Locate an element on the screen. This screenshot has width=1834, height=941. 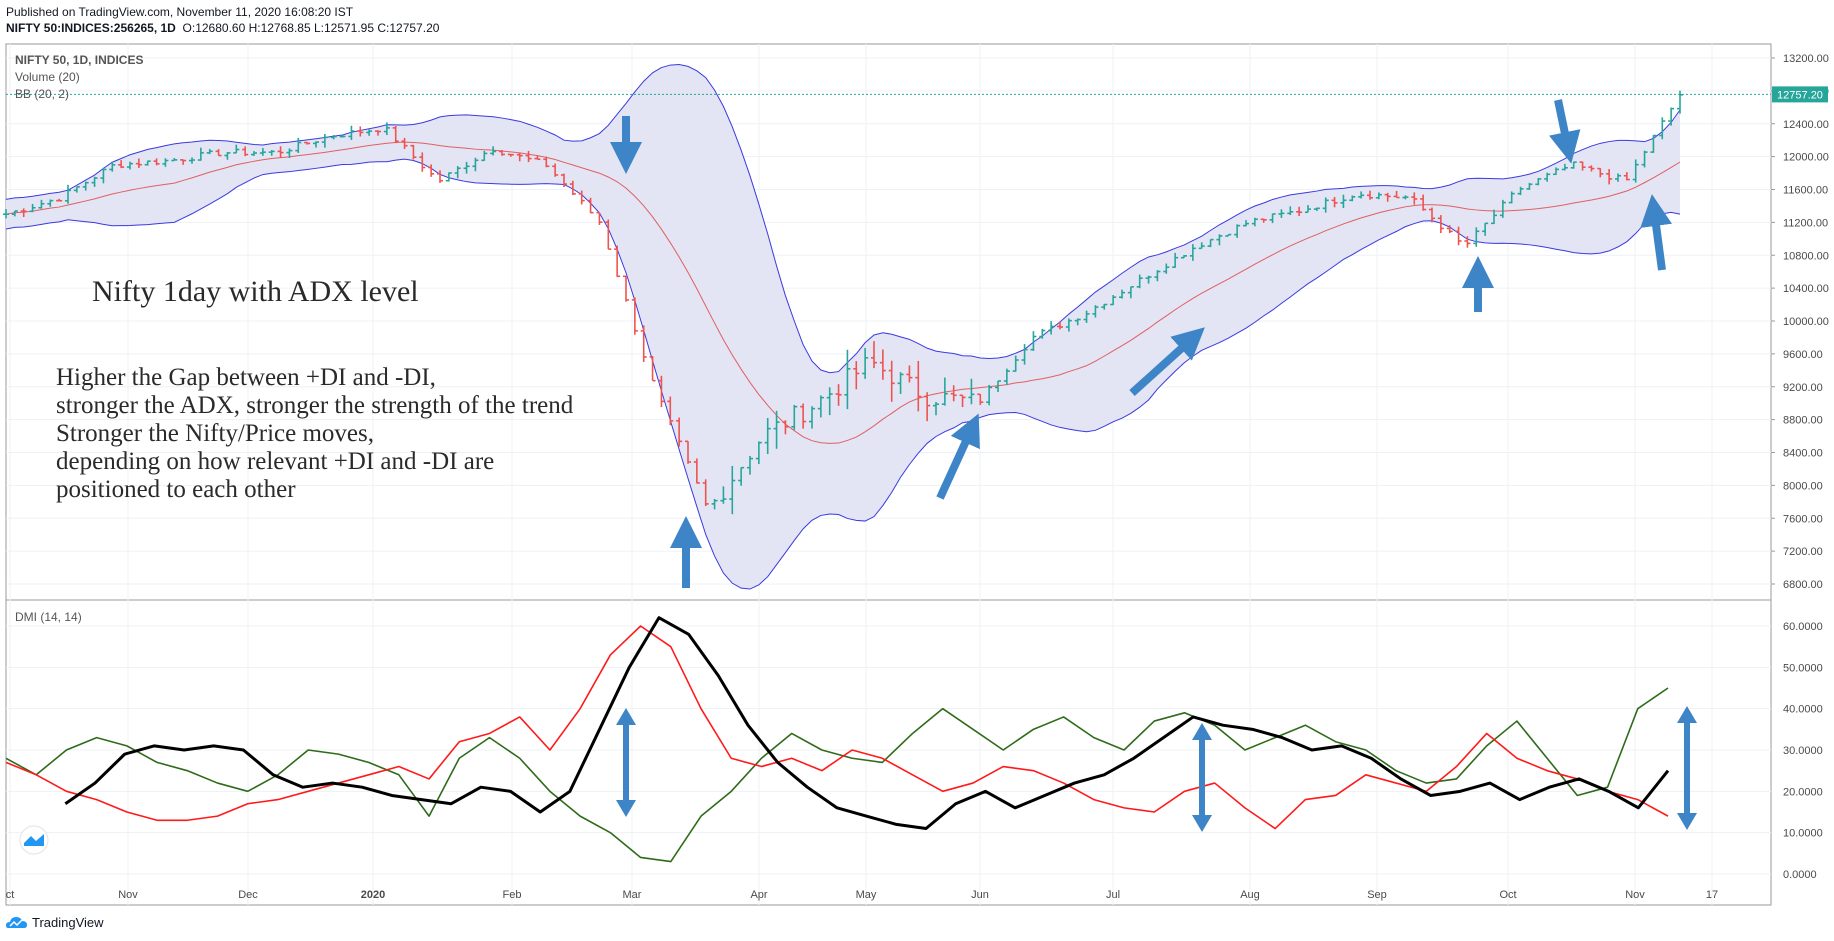
legend-volume: Volume (20) is located at coordinates (47, 77).